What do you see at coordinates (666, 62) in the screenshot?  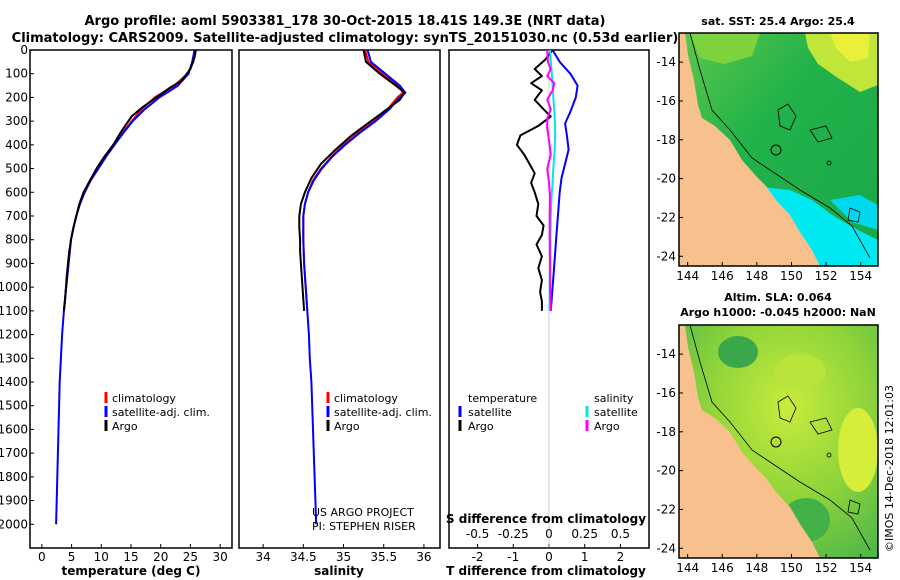 I see `lat-tick-label: -14` at bounding box center [666, 62].